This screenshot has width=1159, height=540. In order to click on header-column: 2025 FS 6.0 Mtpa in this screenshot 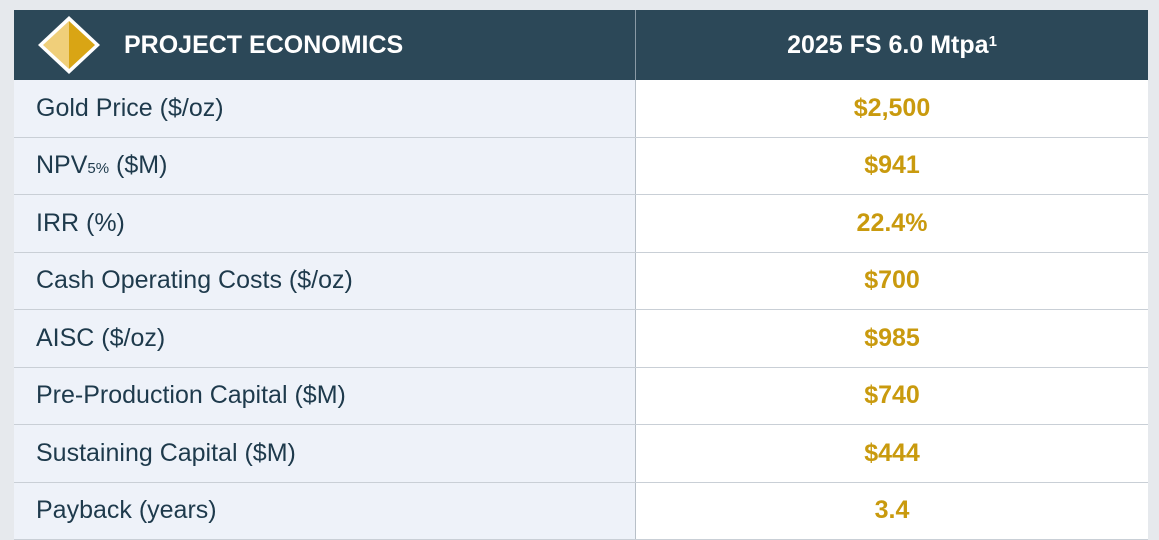, I will do `click(887, 45)`.